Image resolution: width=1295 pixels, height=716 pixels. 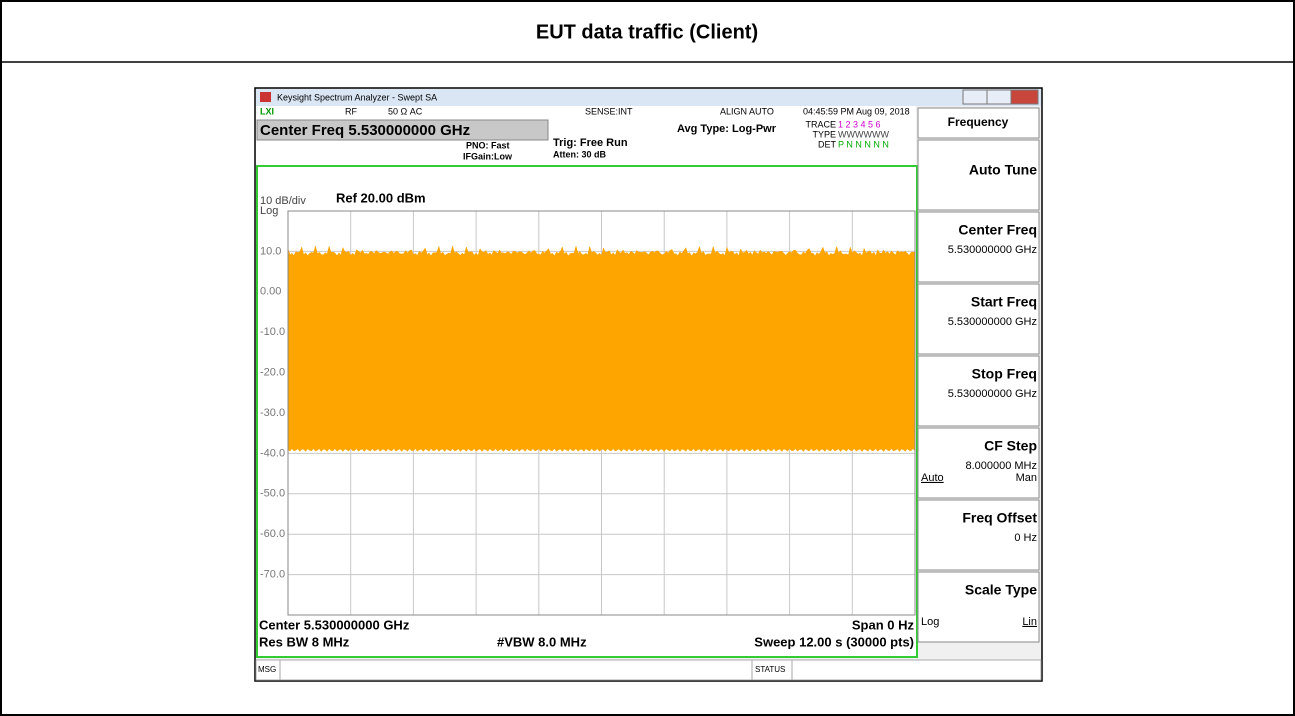 I want to click on y-tick-label: -60.0, so click(x=272, y=534).